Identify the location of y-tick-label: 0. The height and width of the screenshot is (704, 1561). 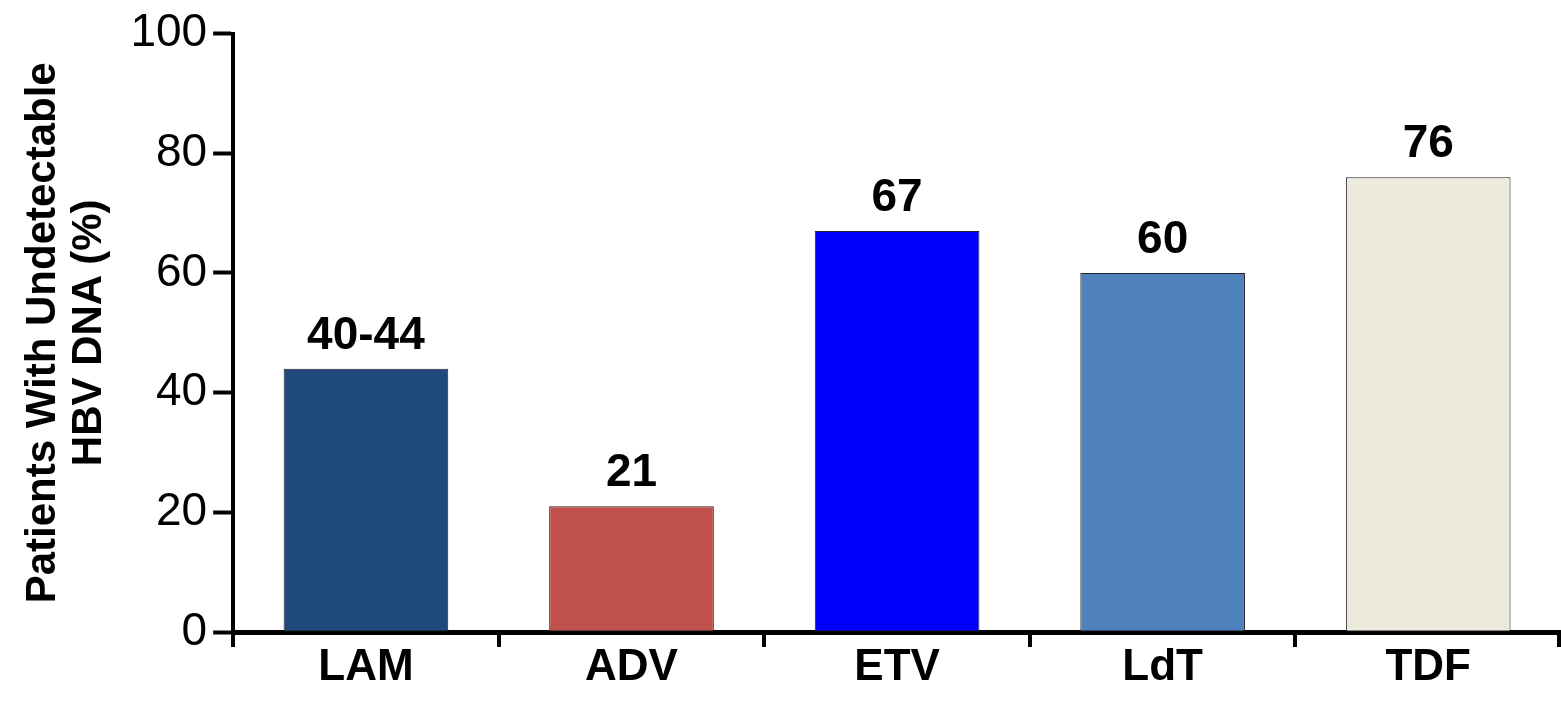
(194, 628).